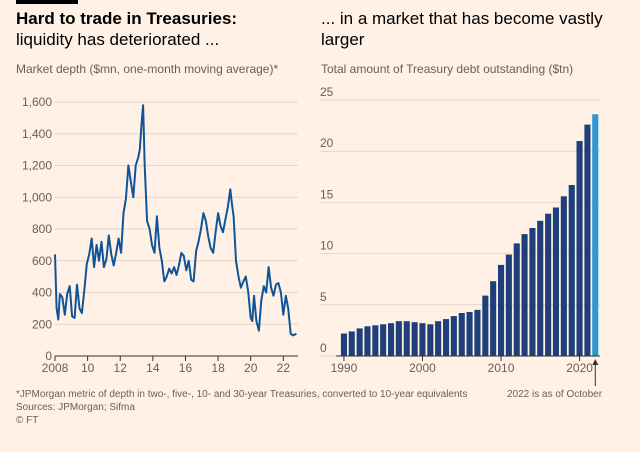  I want to click on y-tick-label: 1,600, so click(37, 102).